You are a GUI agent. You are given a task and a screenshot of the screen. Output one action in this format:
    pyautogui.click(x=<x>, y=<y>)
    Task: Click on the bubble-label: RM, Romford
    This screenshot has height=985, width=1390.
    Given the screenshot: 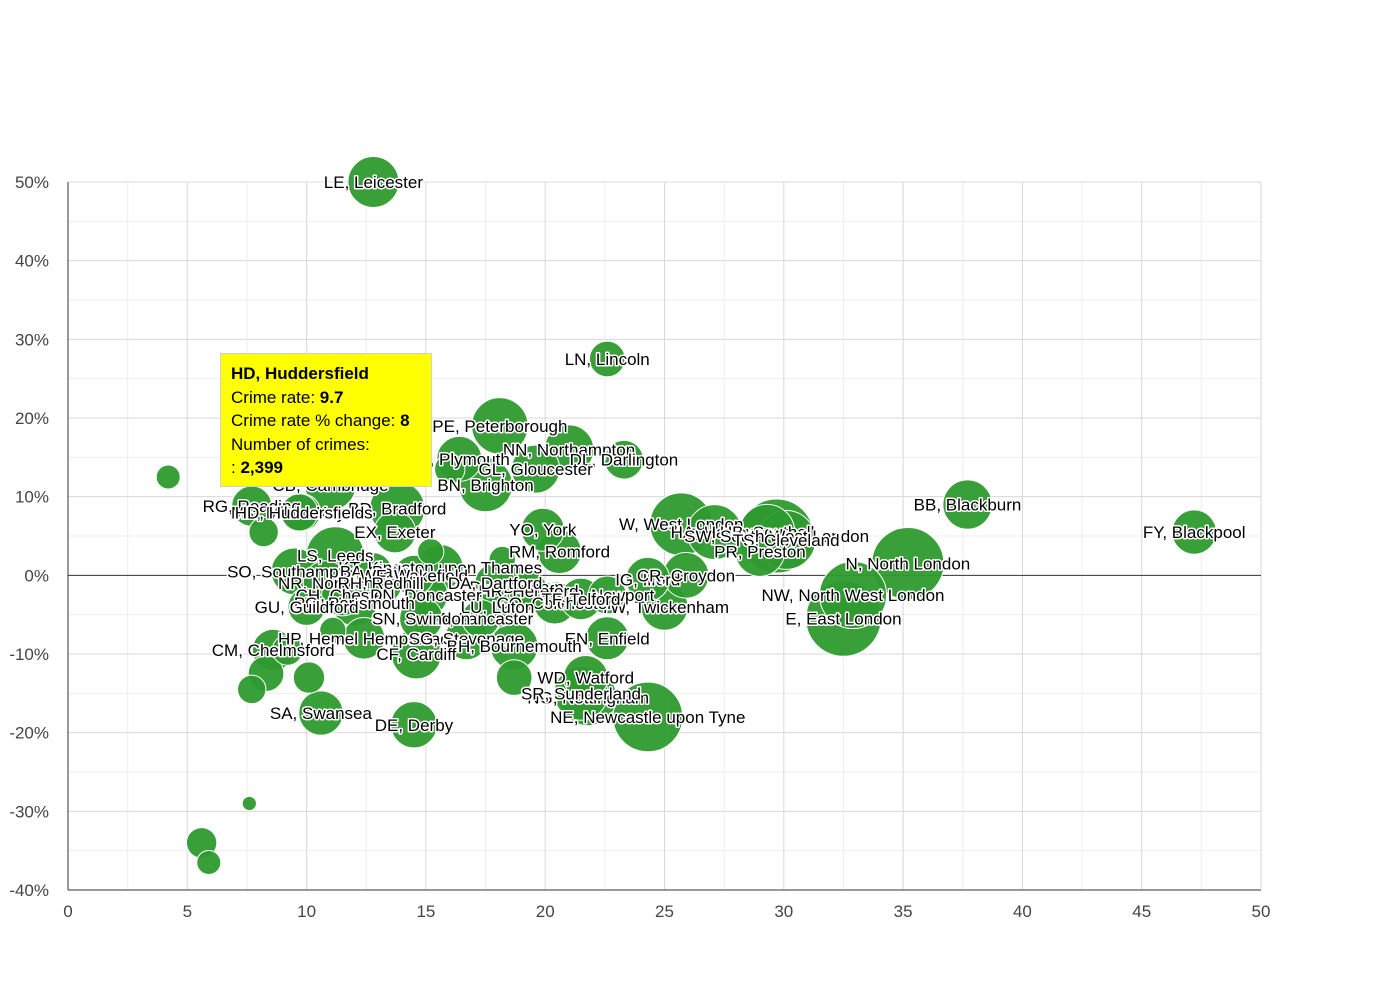 What is the action you would take?
    pyautogui.click(x=559, y=552)
    